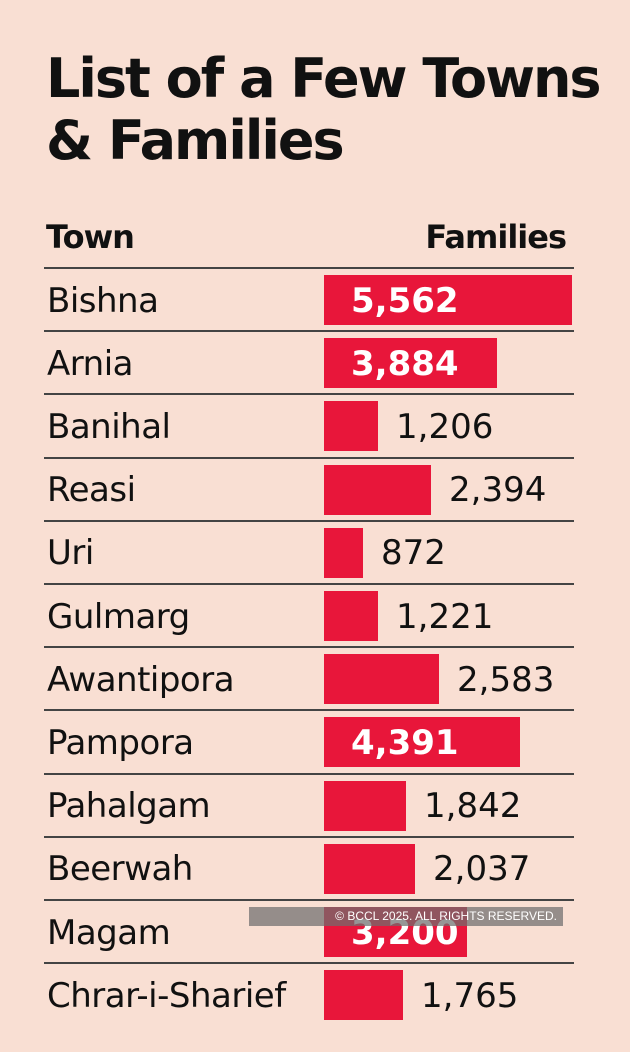 This screenshot has width=630, height=1052. I want to click on table-row: Pahalgam 1,842, so click(309, 806).